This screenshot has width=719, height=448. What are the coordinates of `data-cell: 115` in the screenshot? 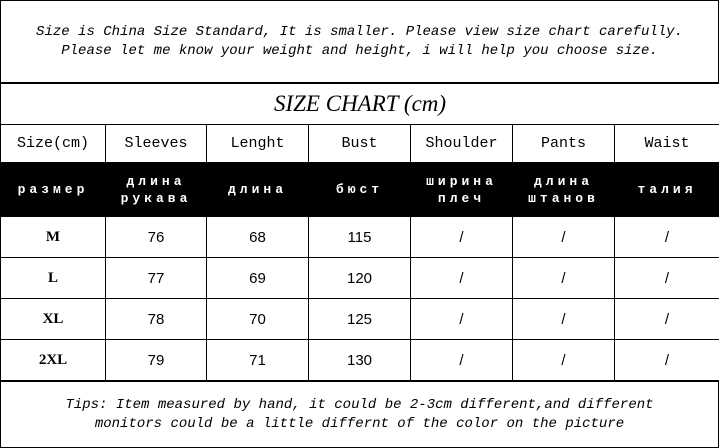 It's located at (359, 237).